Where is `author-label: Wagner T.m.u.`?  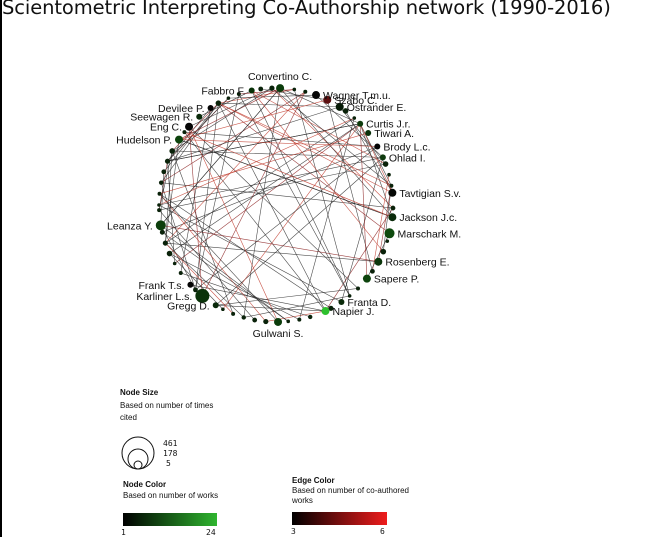 author-label: Wagner T.m.u. is located at coordinates (357, 96).